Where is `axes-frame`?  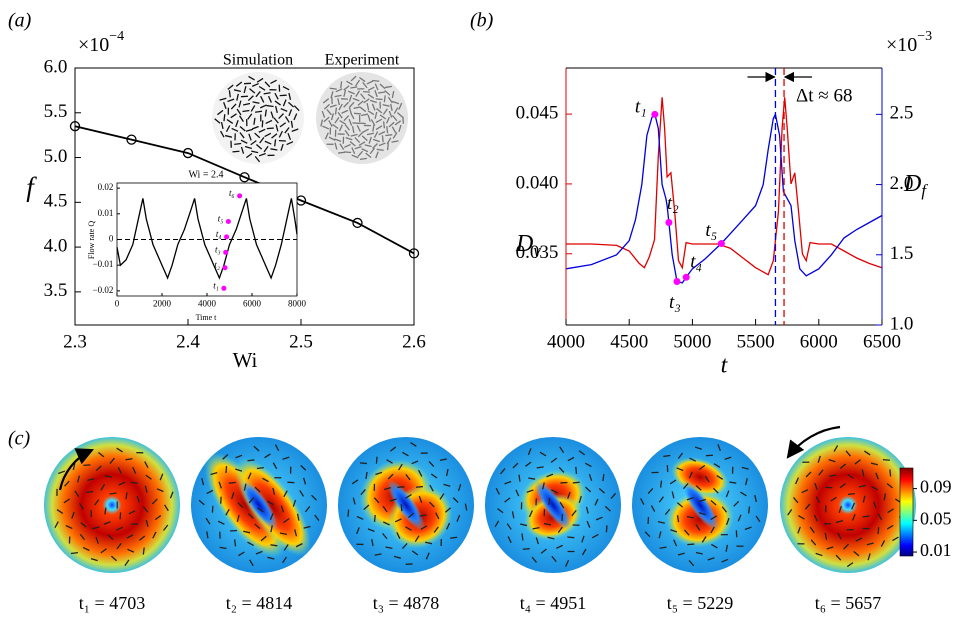 axes-frame is located at coordinates (244, 196).